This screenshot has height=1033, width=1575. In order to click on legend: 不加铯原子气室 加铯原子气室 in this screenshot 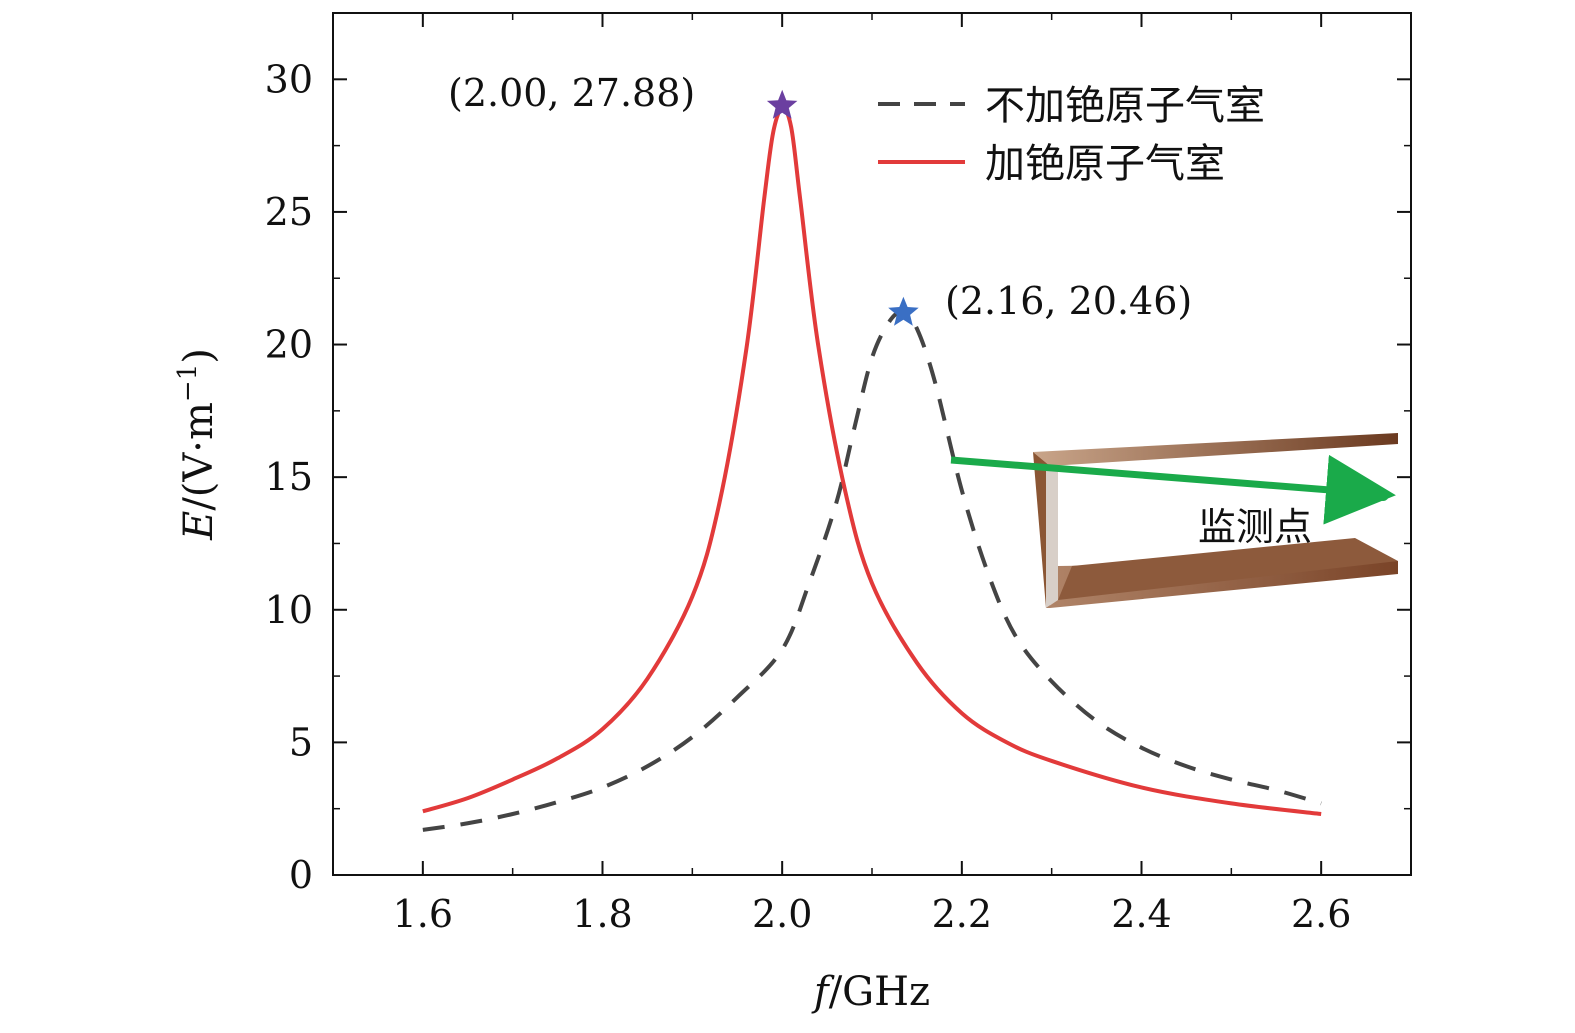, I will do `click(1071, 135)`.